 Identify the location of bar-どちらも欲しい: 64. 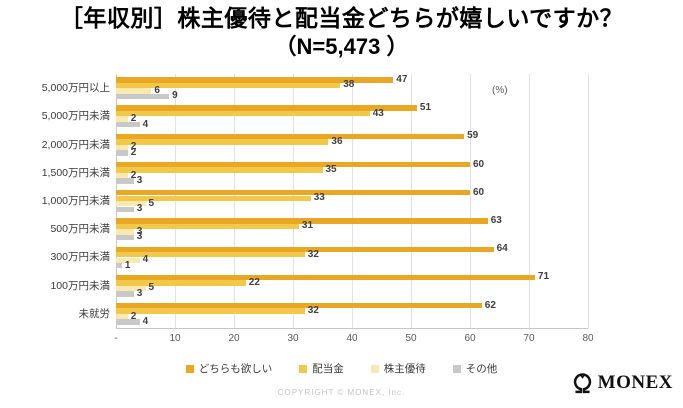
(312, 249).